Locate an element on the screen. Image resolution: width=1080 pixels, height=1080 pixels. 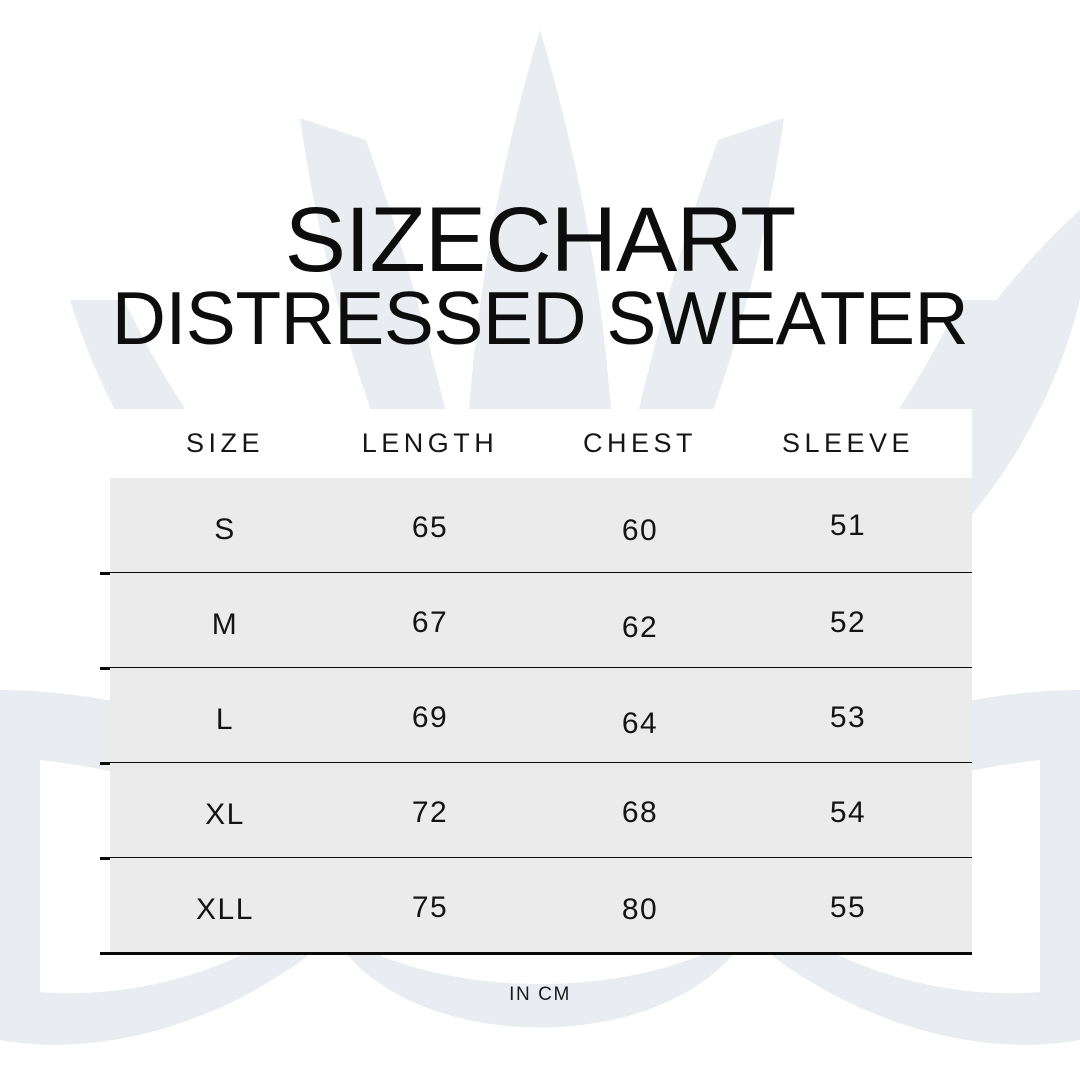
cell-l-chest: 64 is located at coordinates (640, 723).